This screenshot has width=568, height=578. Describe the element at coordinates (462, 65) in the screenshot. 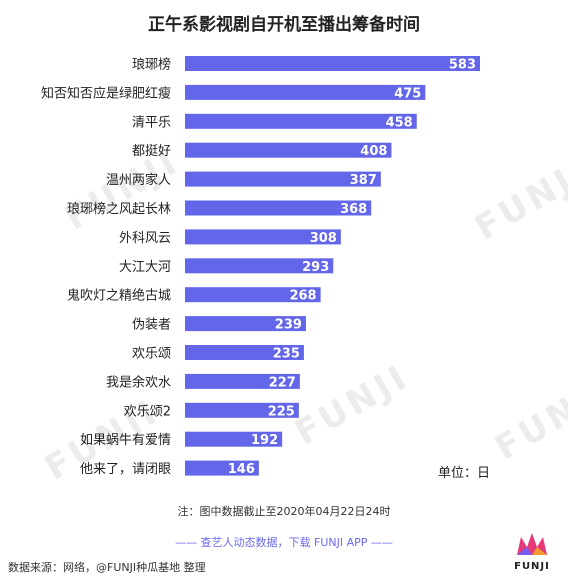

I see `value-label: 583` at that location.